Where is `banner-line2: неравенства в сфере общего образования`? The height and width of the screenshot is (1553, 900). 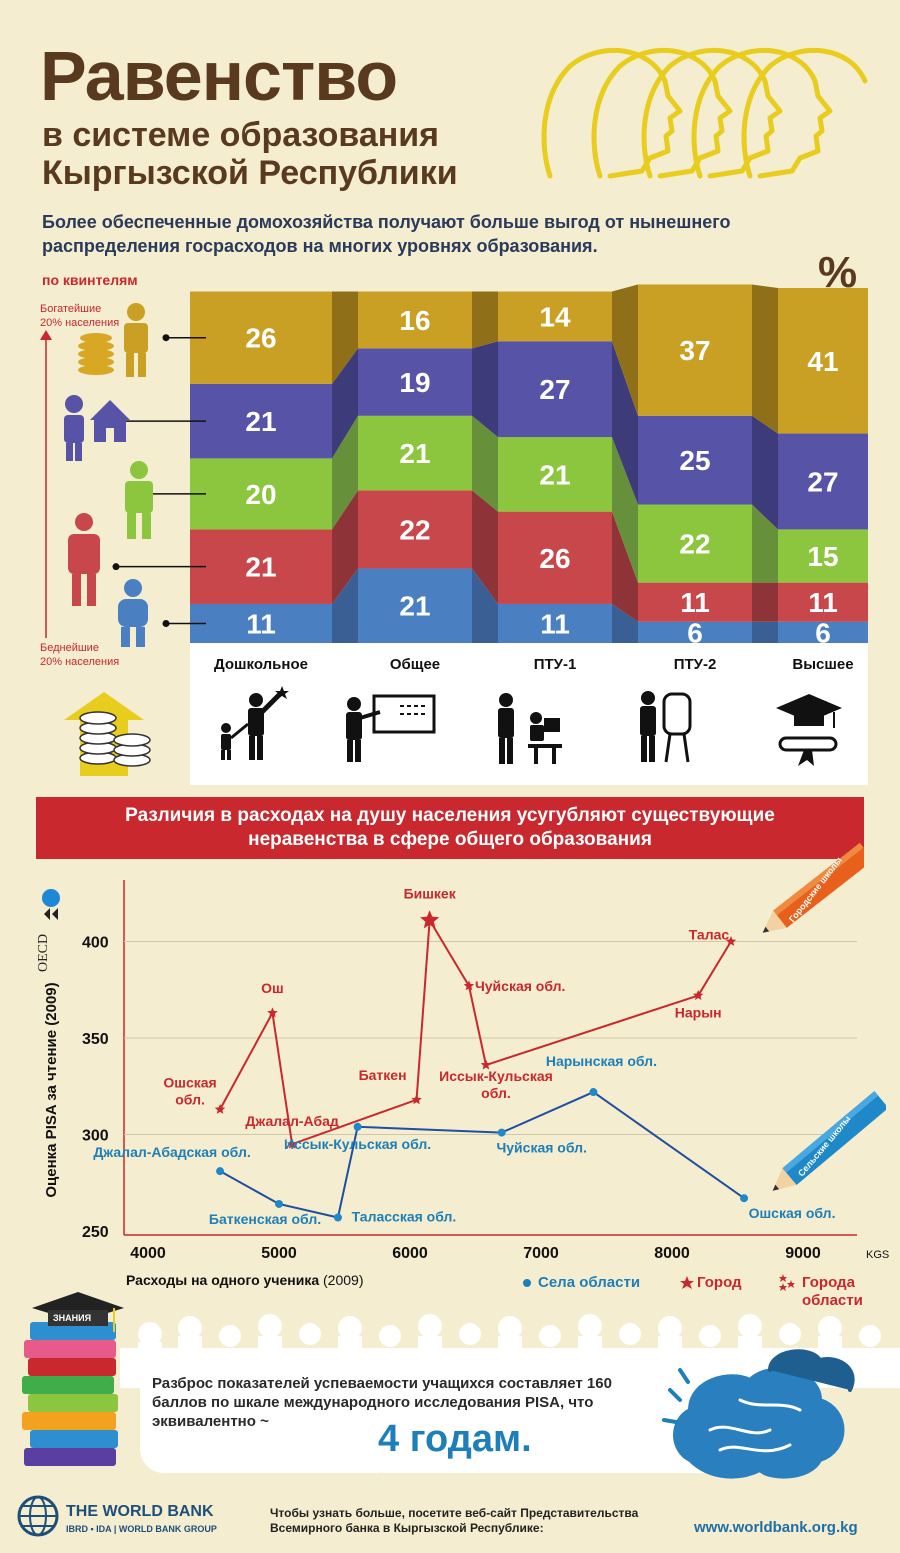 banner-line2: неравенства в сфере общего образования is located at coordinates (450, 839).